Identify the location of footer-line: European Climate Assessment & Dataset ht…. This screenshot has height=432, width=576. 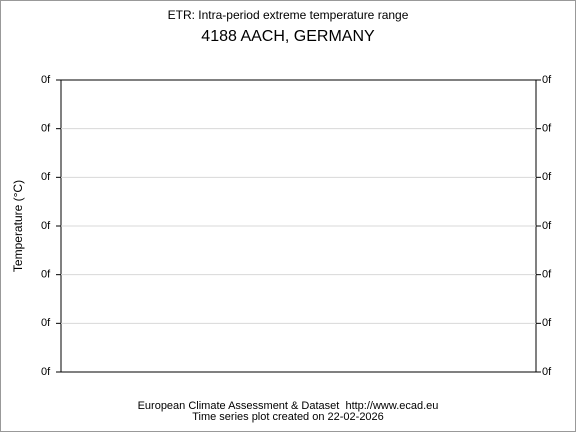
(288, 406).